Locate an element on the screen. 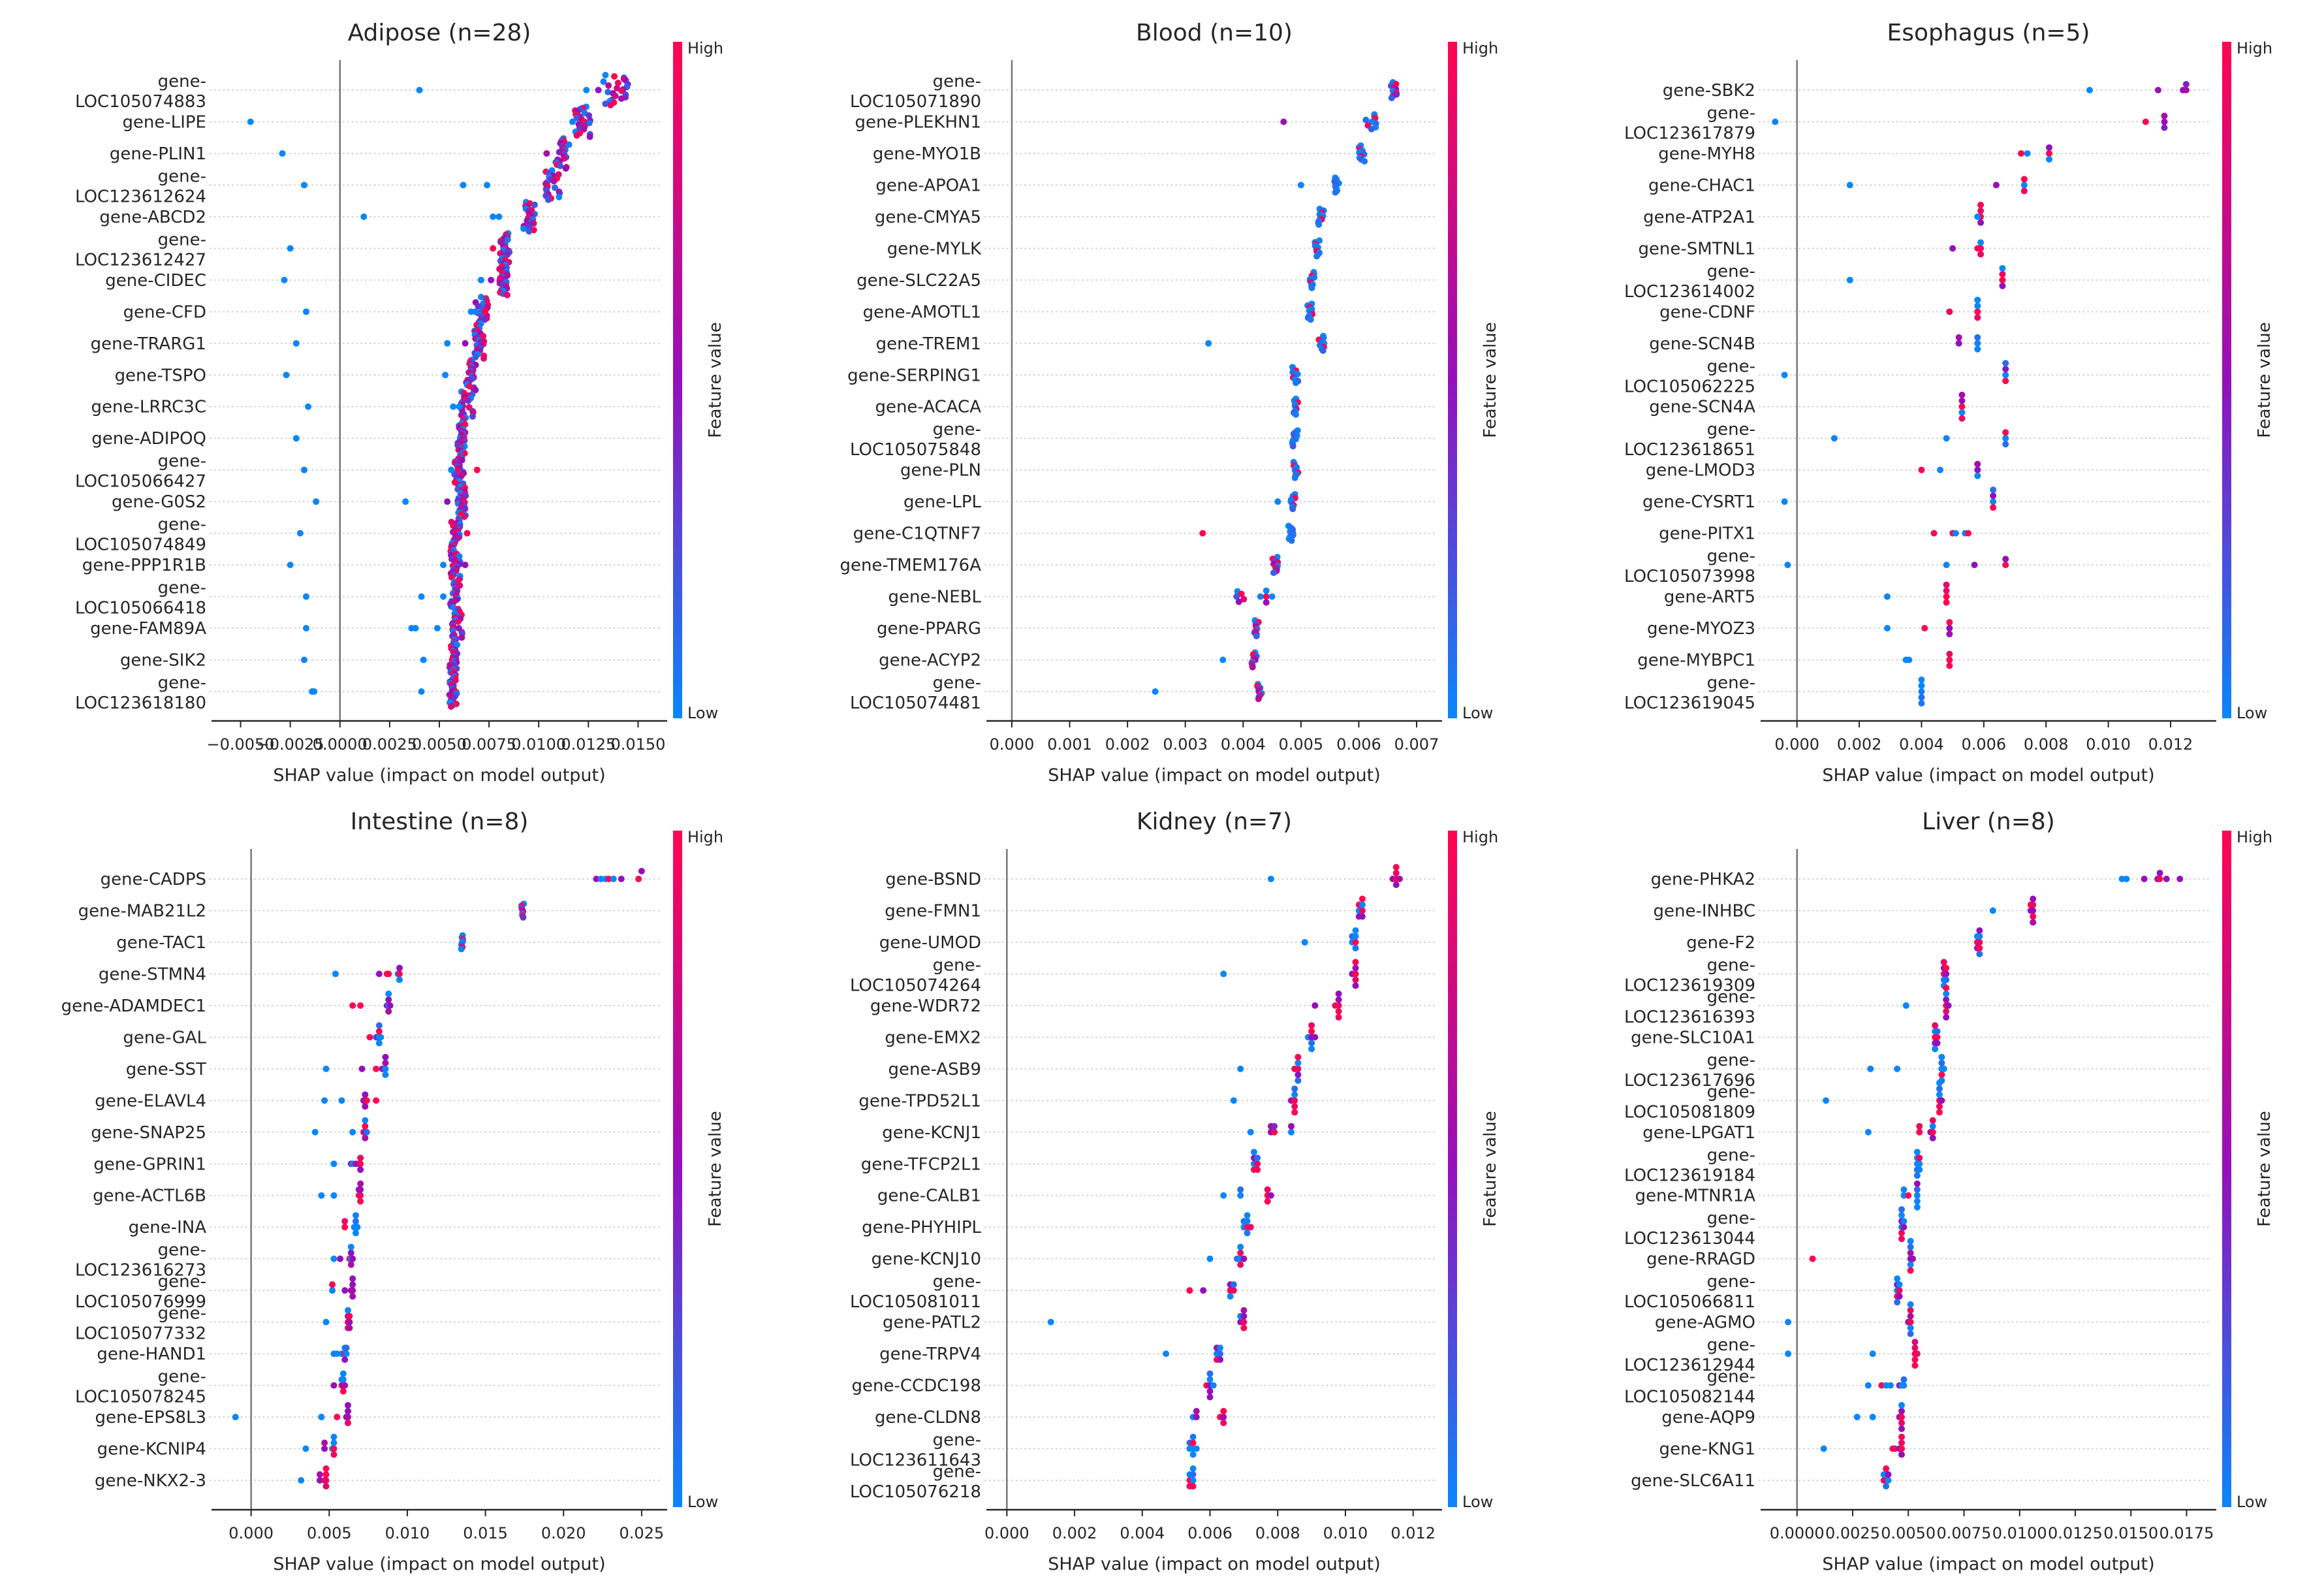 The width and height of the screenshot is (2324, 1577). gene-label: gene-KCNJ10 is located at coordinates (926, 1259).